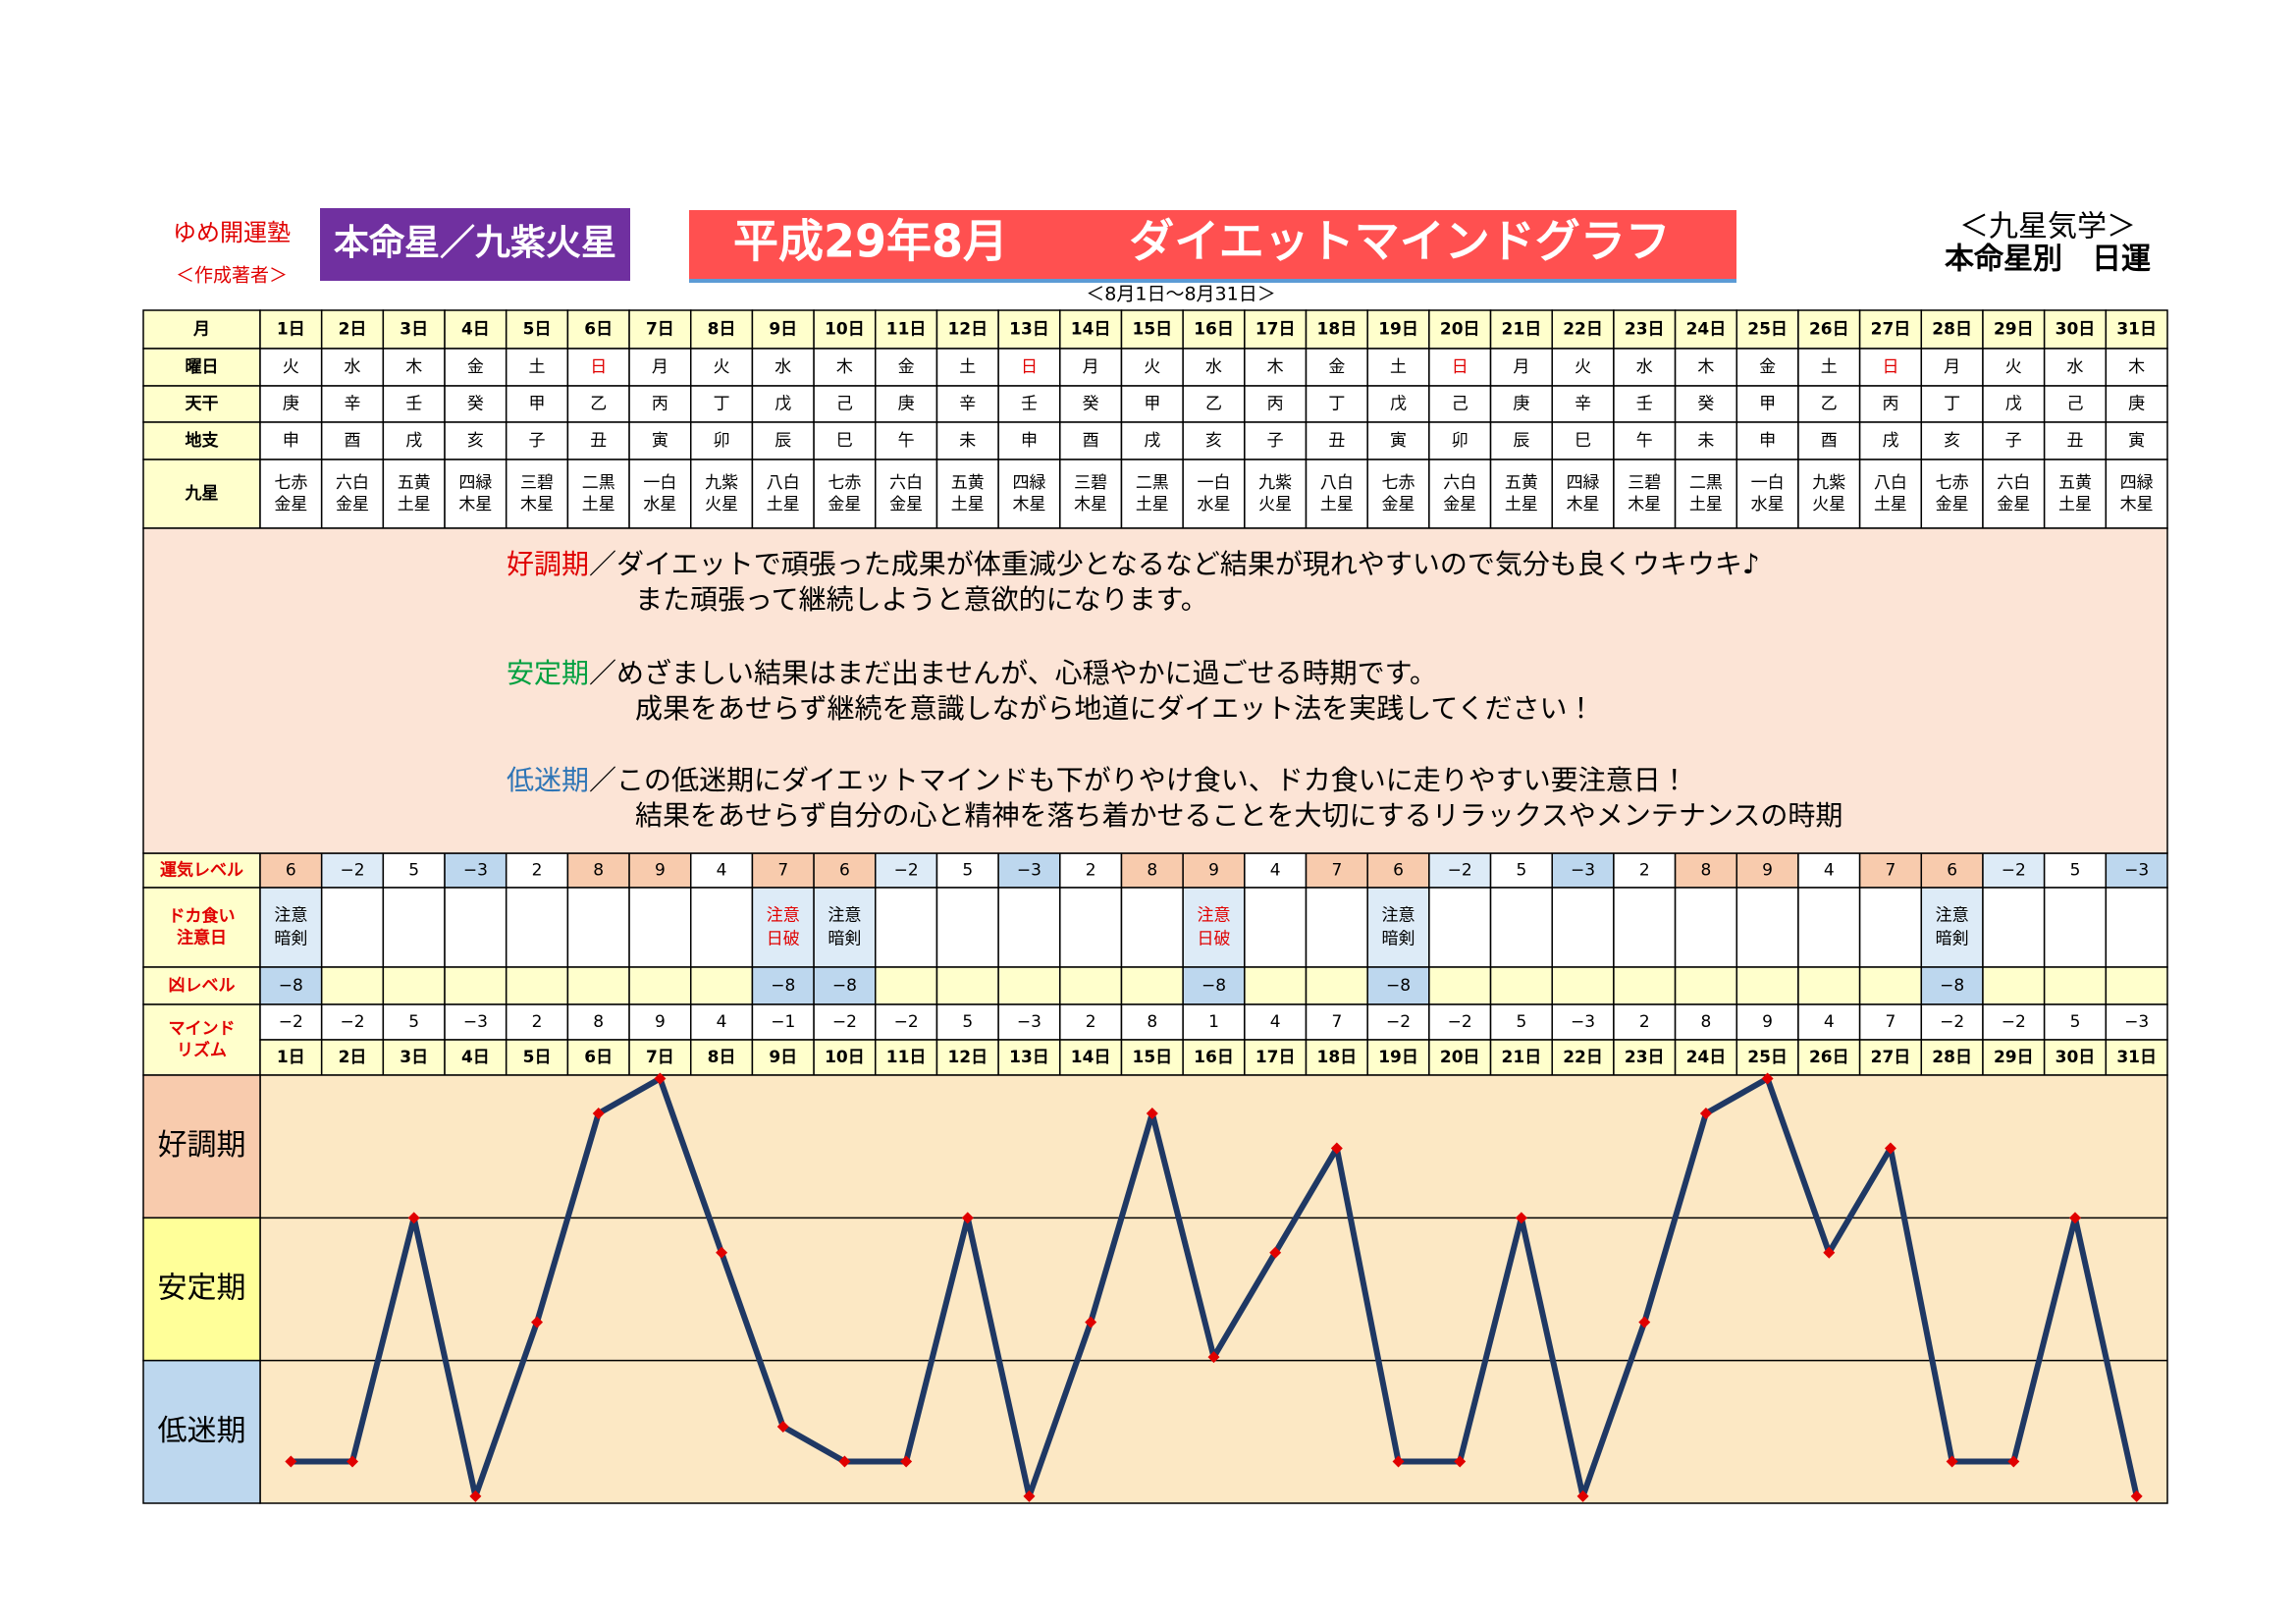 The width and height of the screenshot is (2296, 1624). Describe the element at coordinates (722, 1057) in the screenshot. I see `day-label: 8日` at that location.